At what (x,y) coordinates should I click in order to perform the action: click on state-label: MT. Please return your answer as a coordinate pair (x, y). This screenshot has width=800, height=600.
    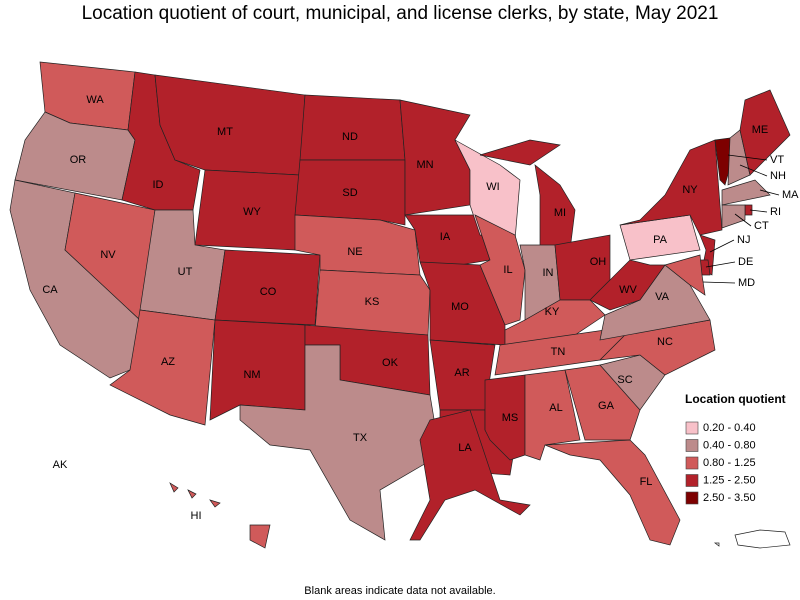
    Looking at the image, I should click on (225, 132).